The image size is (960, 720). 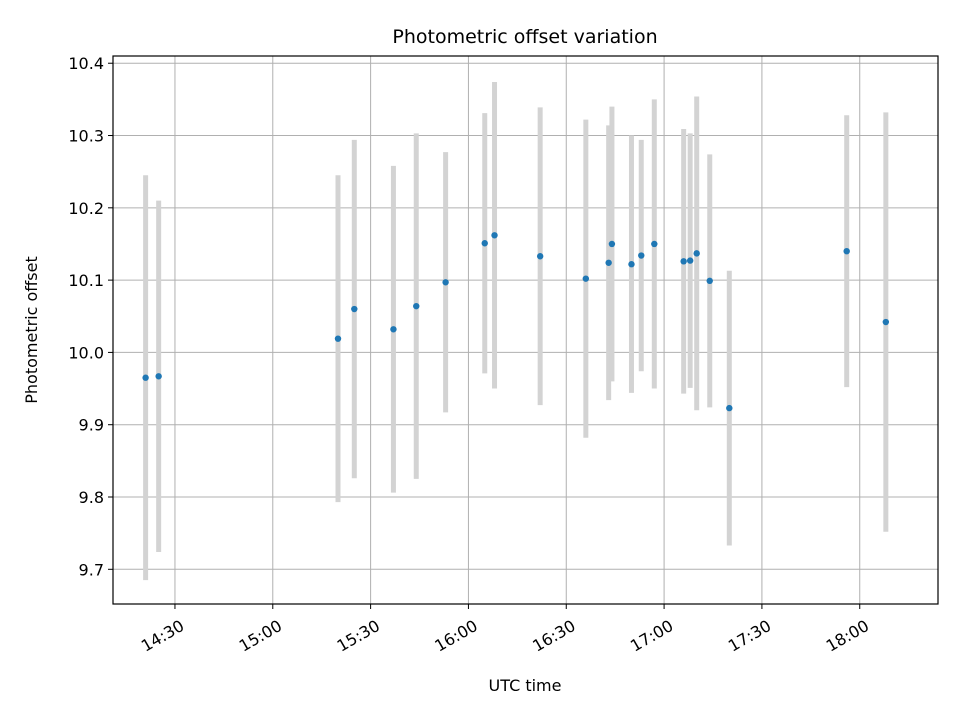 What do you see at coordinates (91, 569) in the screenshot?
I see `y-tick-label: 9.7` at bounding box center [91, 569].